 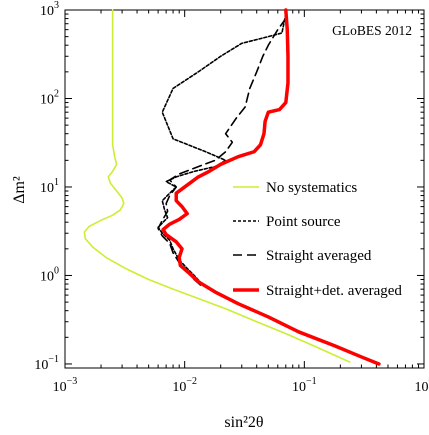 What do you see at coordinates (372, 30) in the screenshot?
I see `globes-annotation: GLoBES 2012` at bounding box center [372, 30].